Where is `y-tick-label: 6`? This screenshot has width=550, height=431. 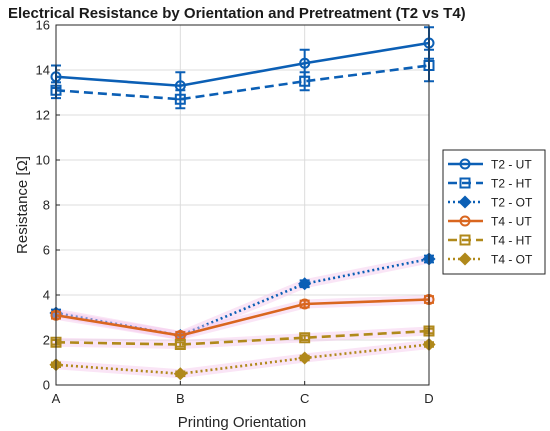
y-tick-label: 6 is located at coordinates (46, 250).